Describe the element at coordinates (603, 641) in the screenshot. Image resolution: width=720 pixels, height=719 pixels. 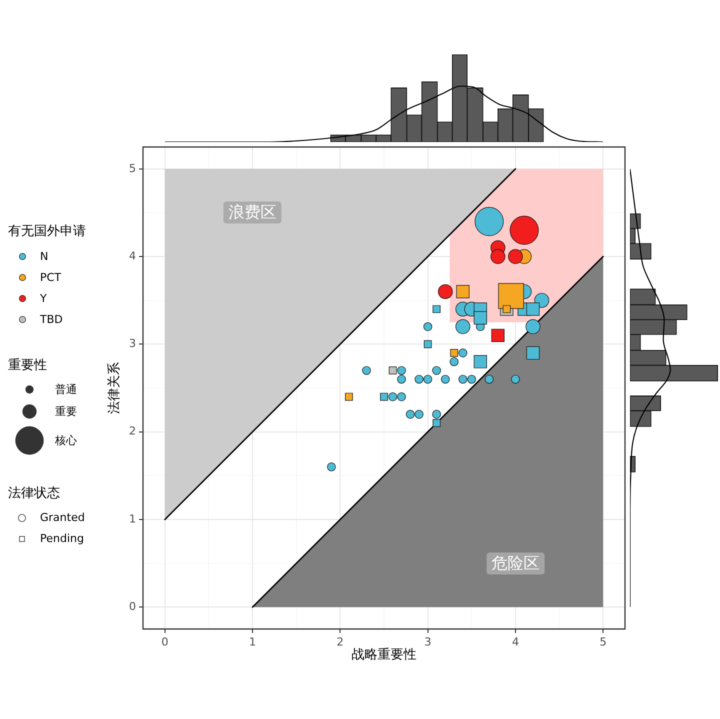
I see `x-tick-label: 5` at that location.